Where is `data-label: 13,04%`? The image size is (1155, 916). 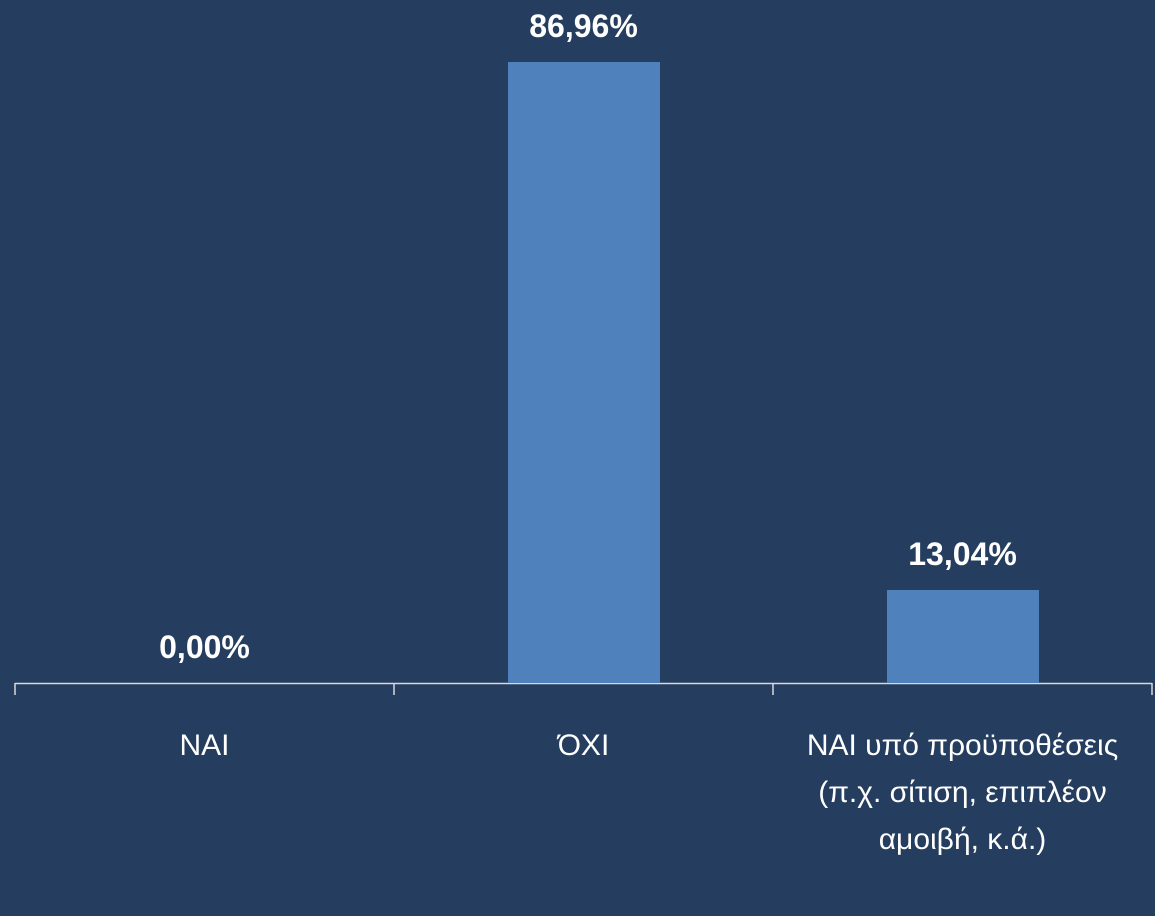 data-label: 13,04% is located at coordinates (962, 553).